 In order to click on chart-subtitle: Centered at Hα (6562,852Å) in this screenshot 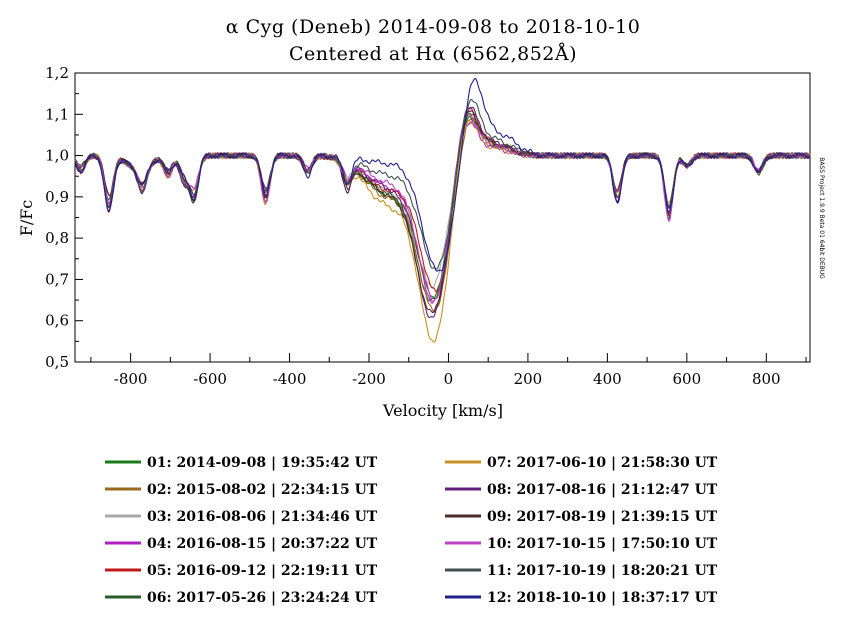, I will do `click(433, 54)`.